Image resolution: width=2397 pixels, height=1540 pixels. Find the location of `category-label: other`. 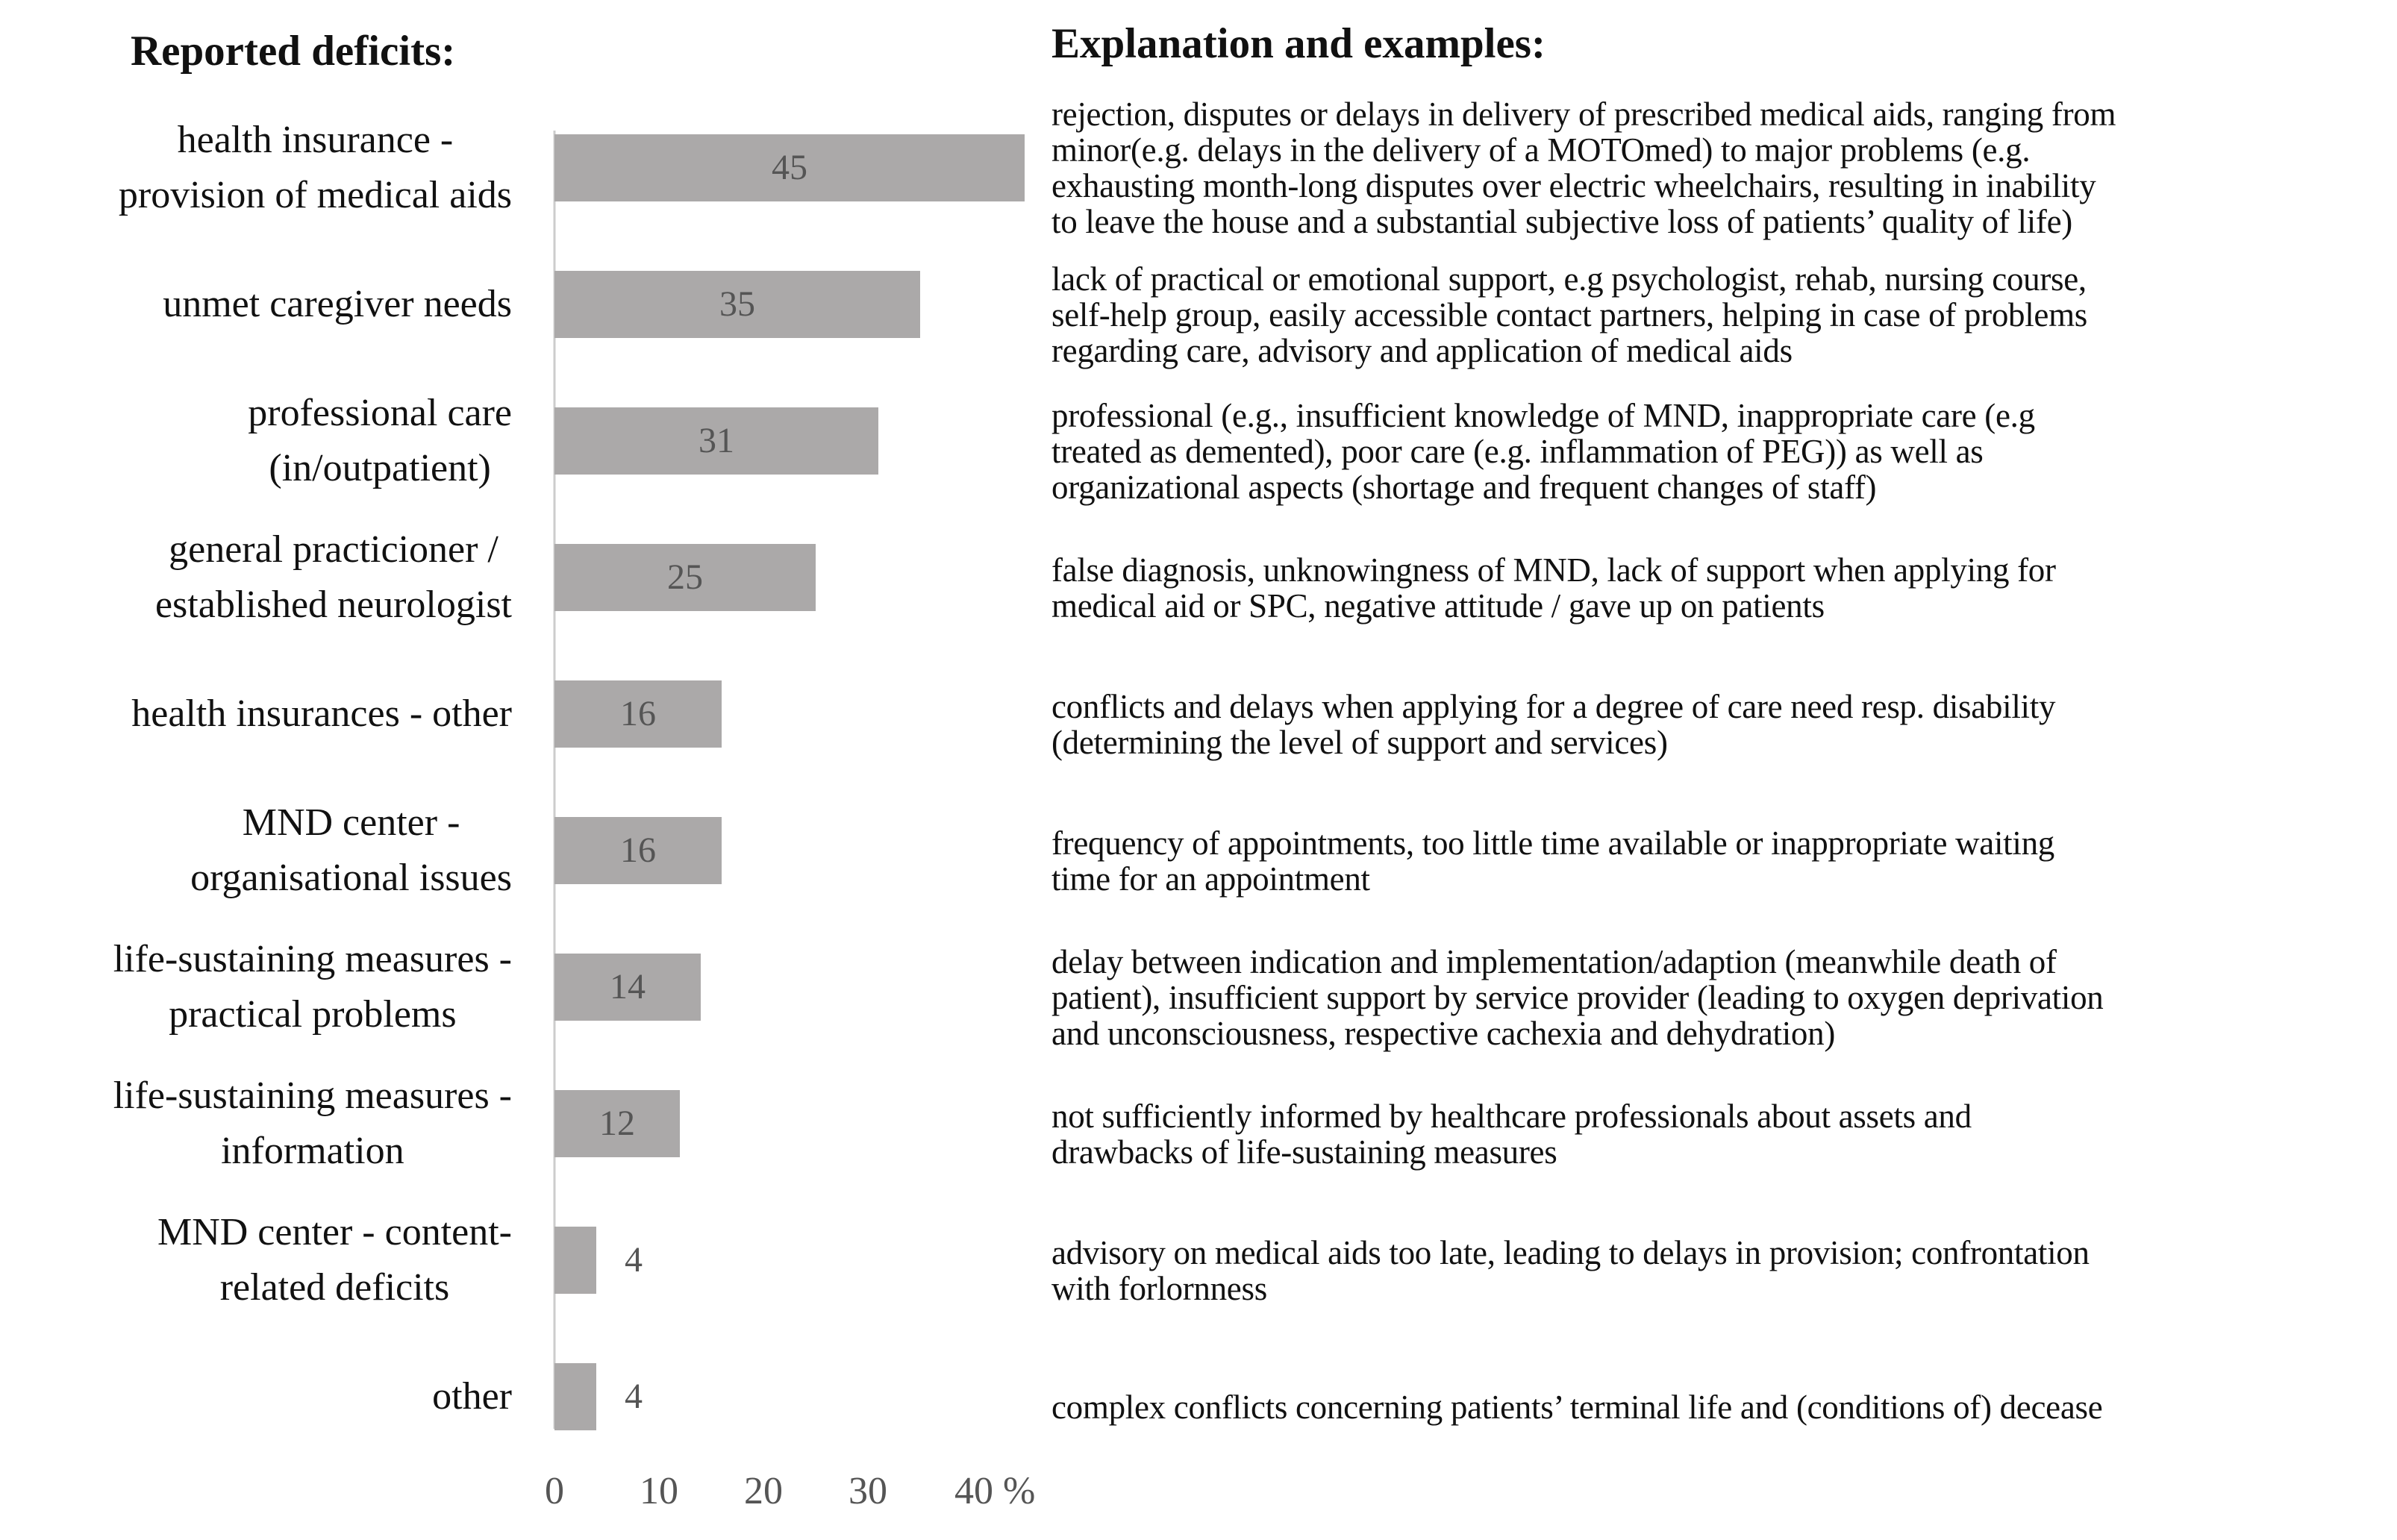

category-label: other is located at coordinates (472, 1397).